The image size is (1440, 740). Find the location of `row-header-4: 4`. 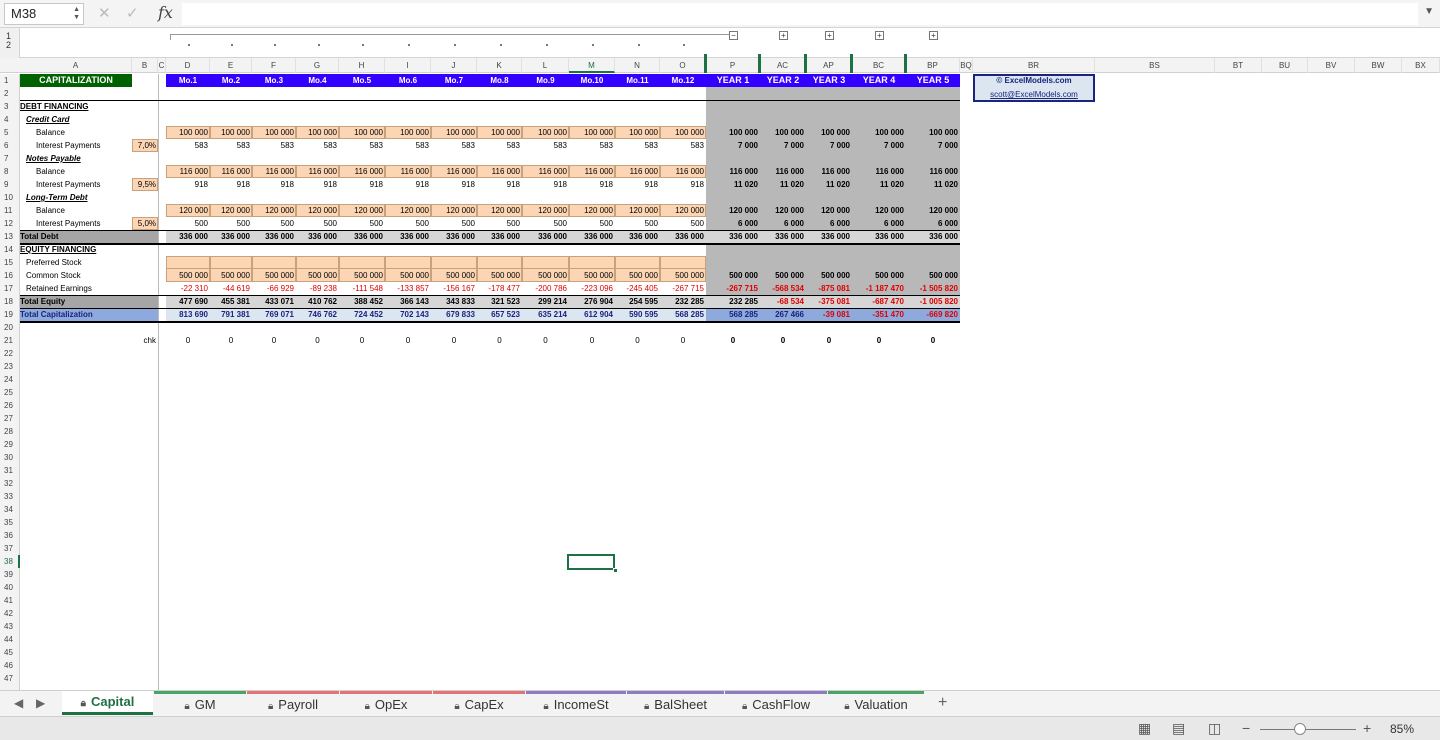

row-header-4: 4 is located at coordinates (6, 119).